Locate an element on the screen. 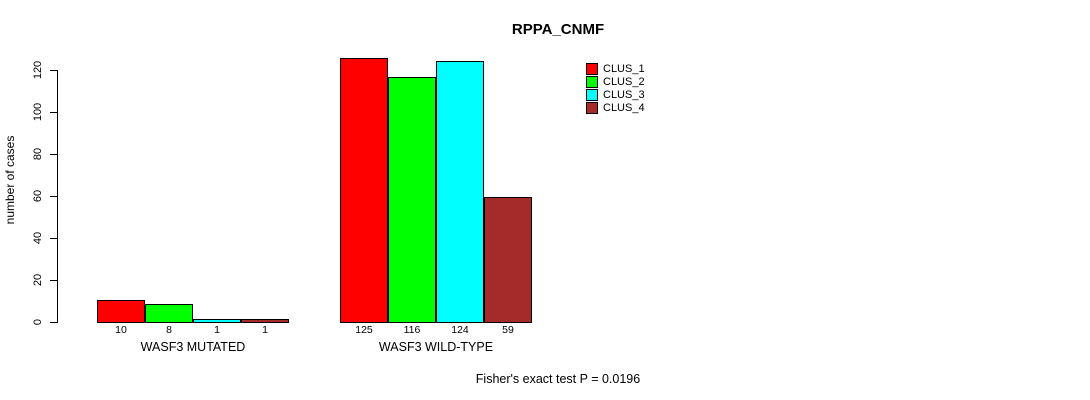  y-tick-label: 80 is located at coordinates (38, 154).